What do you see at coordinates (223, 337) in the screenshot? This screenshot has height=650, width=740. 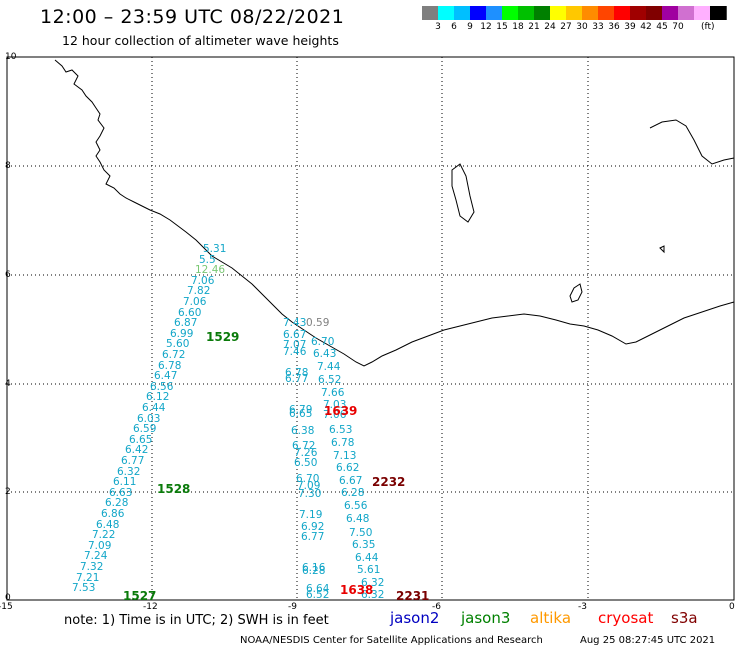 I see `pass-time-label: 1529` at bounding box center [223, 337].